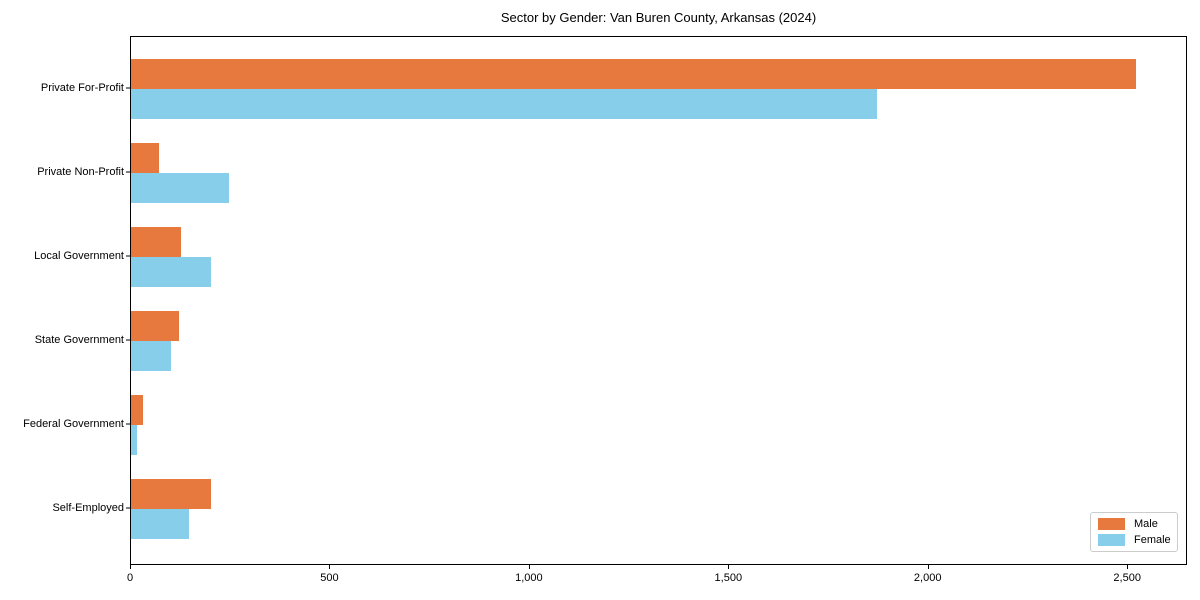 Image resolution: width=1200 pixels, height=600 pixels. What do you see at coordinates (504, 104) in the screenshot?
I see `bar-female-private-for-profit` at bounding box center [504, 104].